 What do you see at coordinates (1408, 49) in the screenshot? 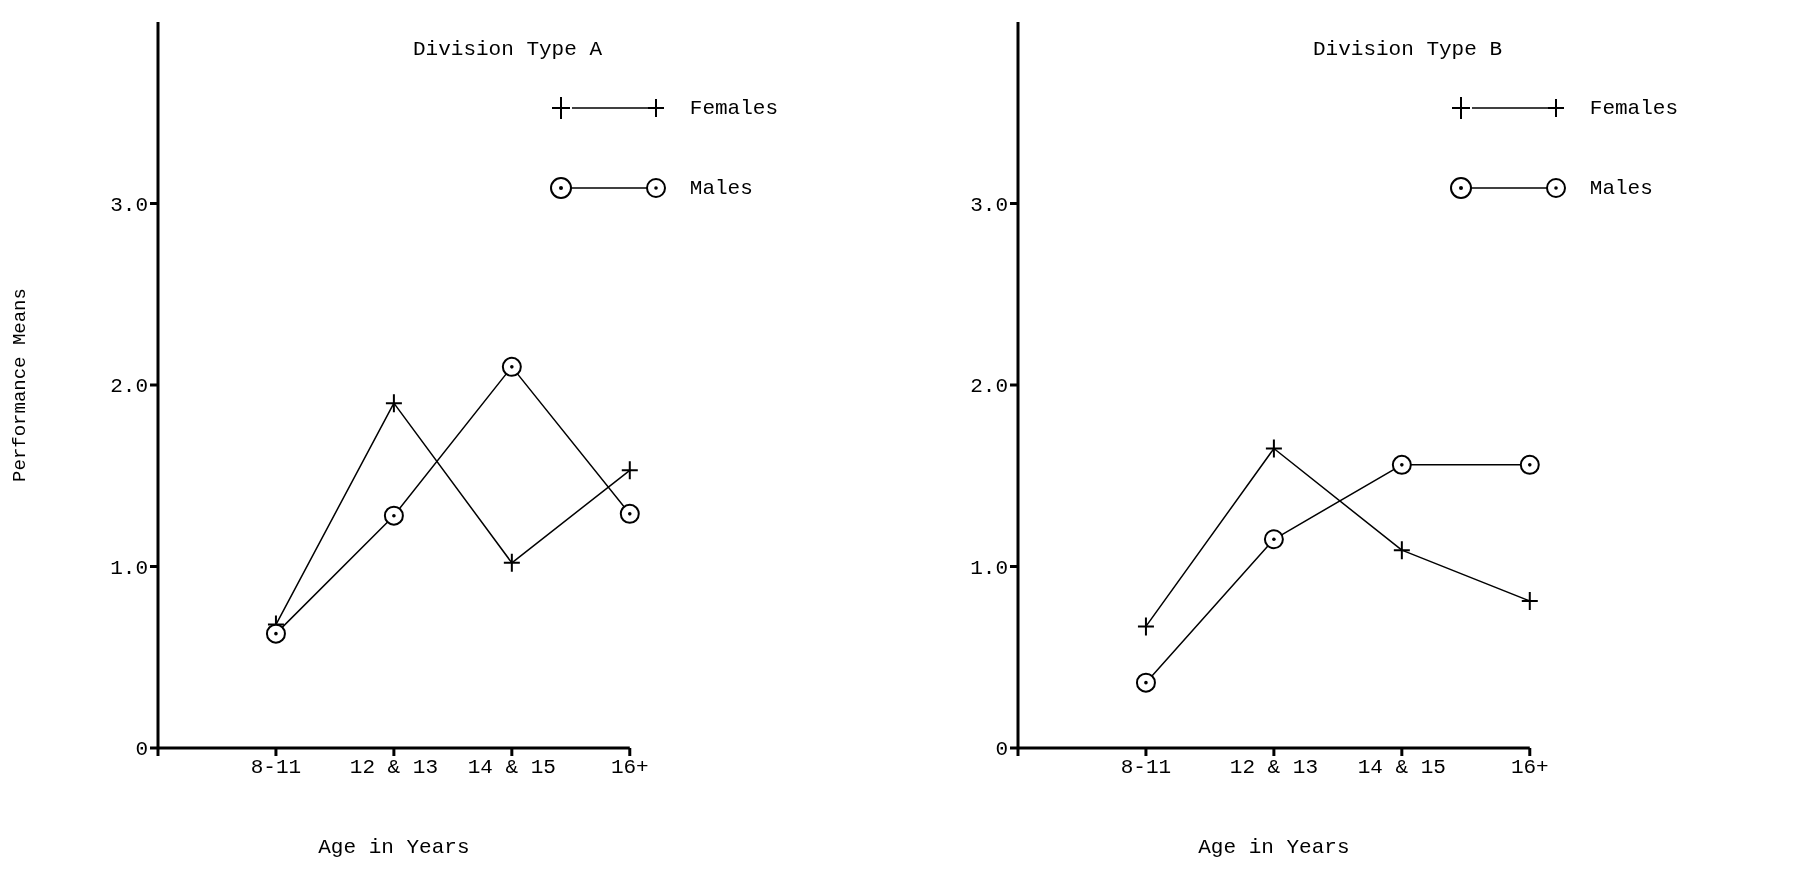
I see `text: Division Type B` at bounding box center [1408, 49].